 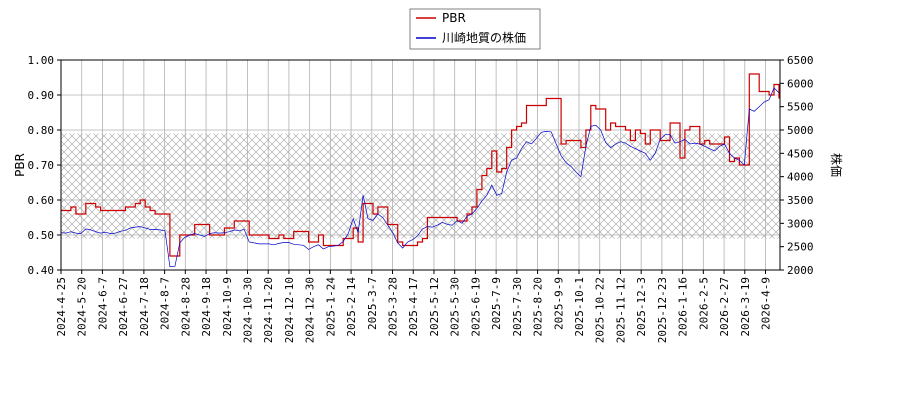 What do you see at coordinates (227, 307) in the screenshot?
I see `x-tick-label: 2024-10-9` at bounding box center [227, 307].